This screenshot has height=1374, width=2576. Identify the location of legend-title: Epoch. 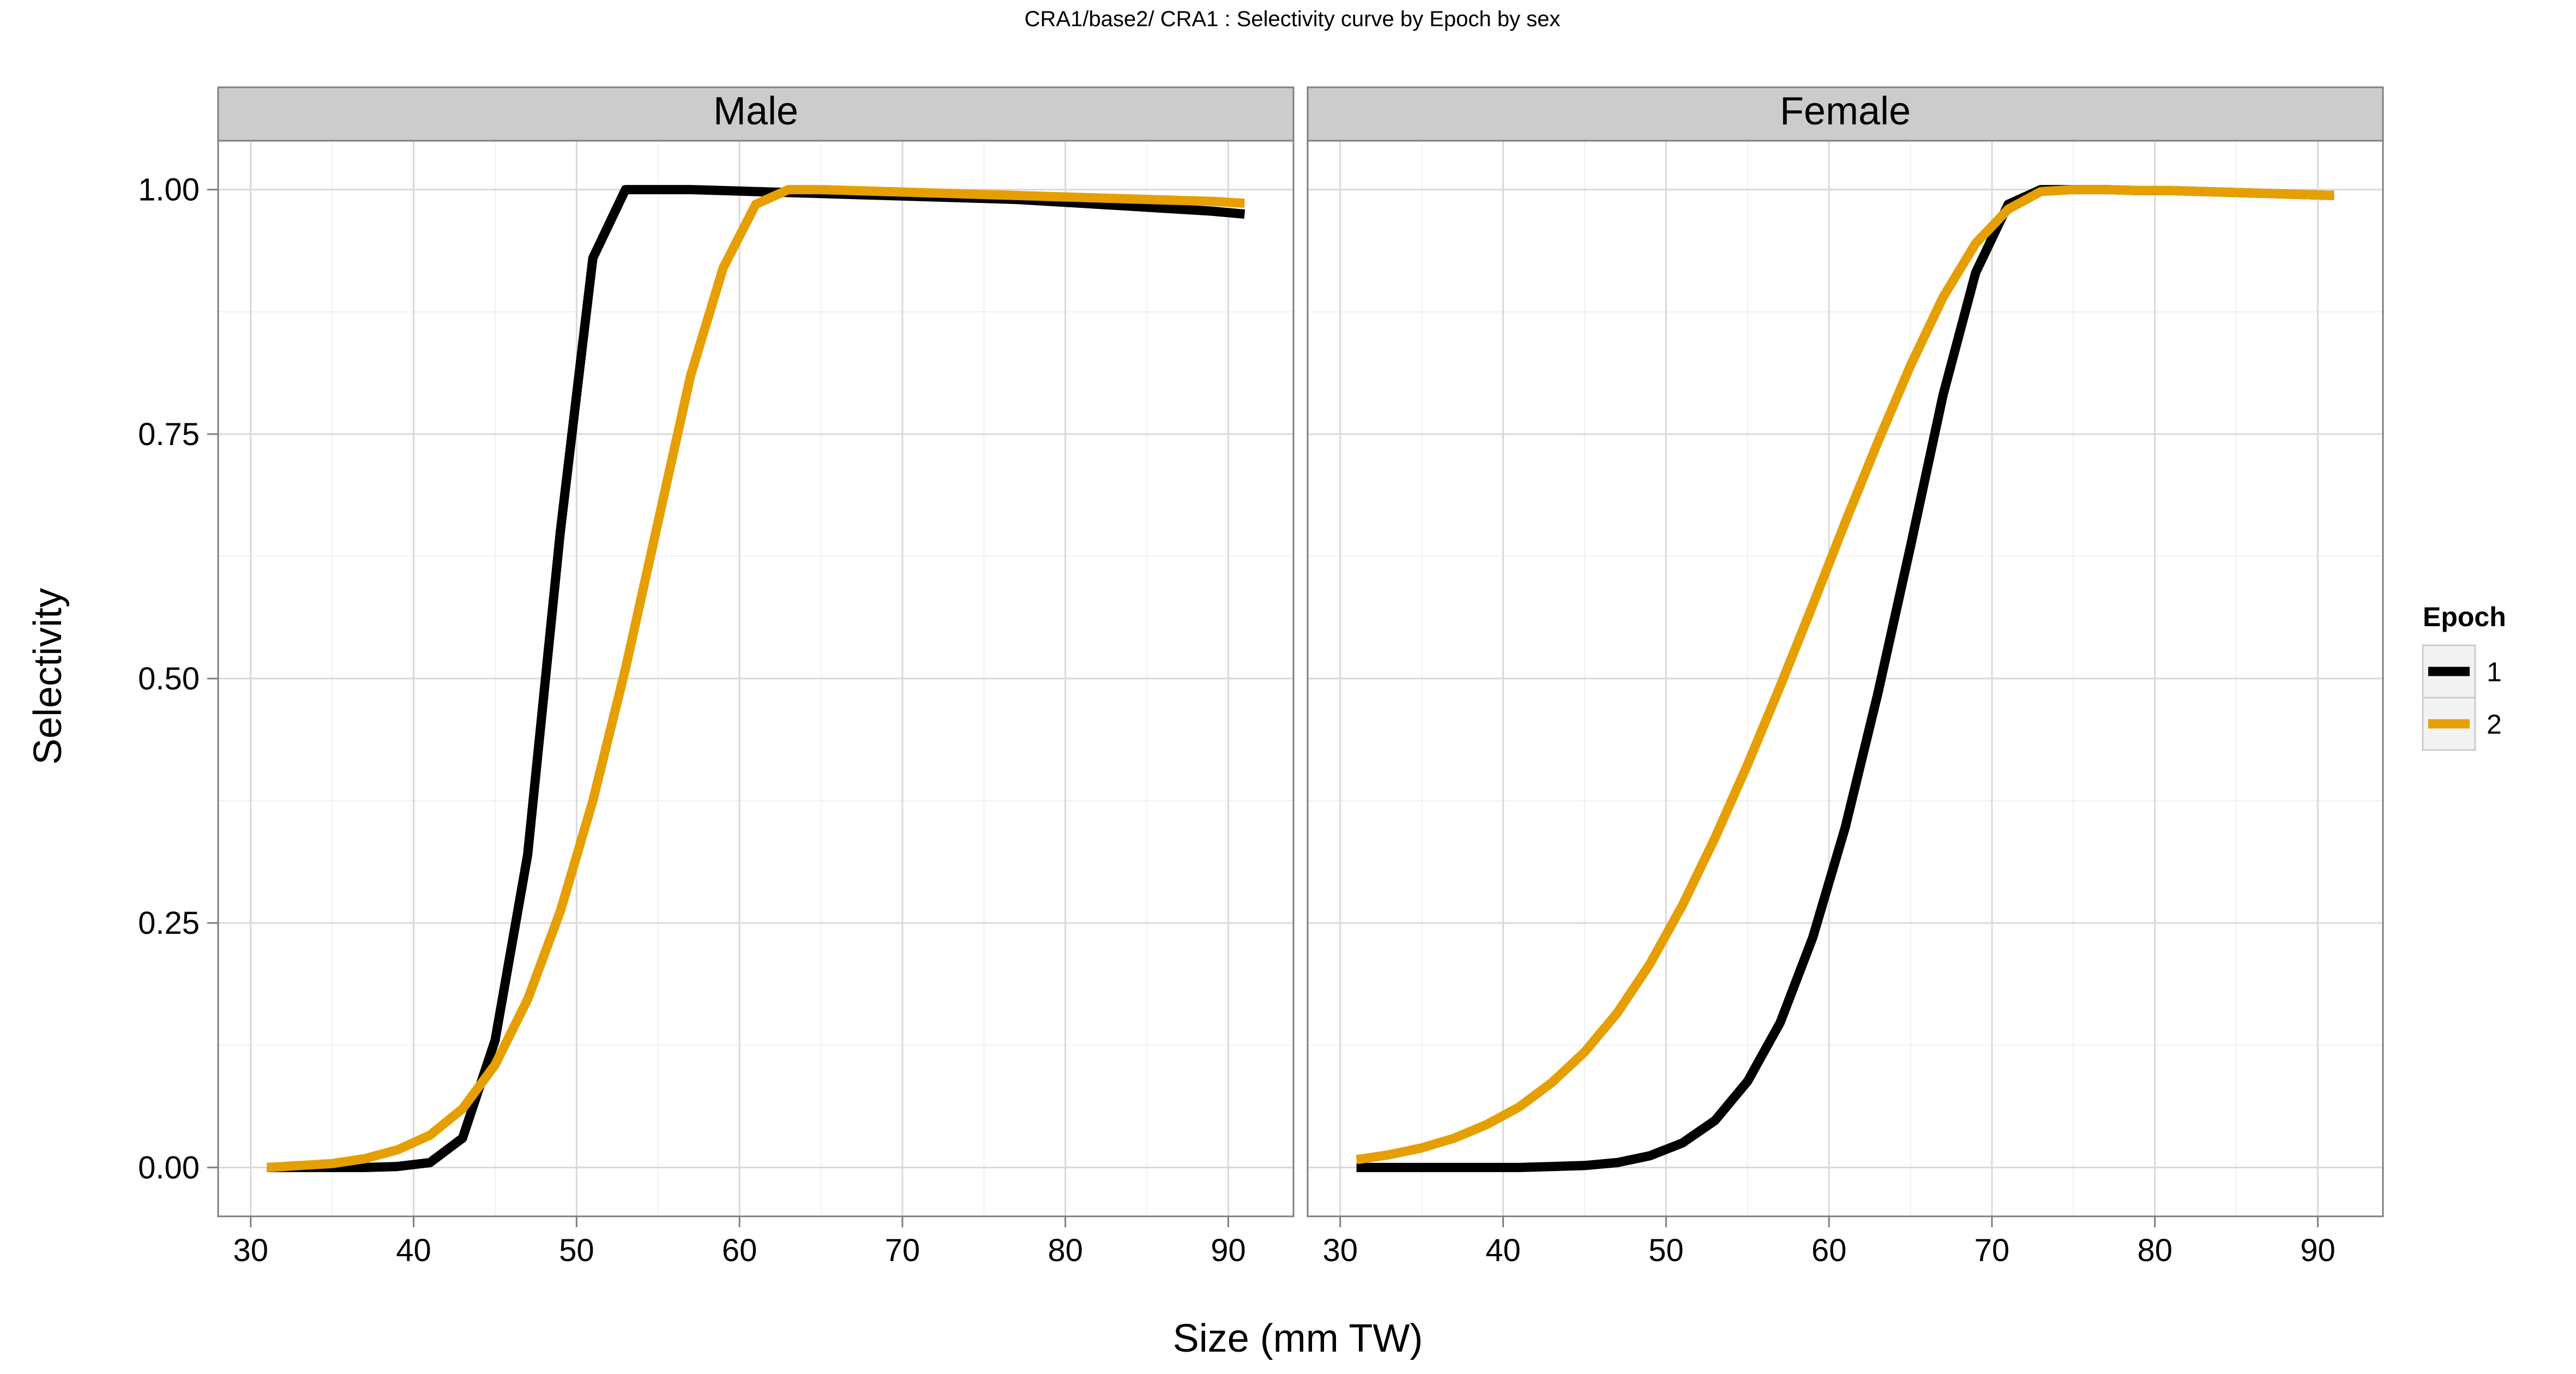
(2464, 617).